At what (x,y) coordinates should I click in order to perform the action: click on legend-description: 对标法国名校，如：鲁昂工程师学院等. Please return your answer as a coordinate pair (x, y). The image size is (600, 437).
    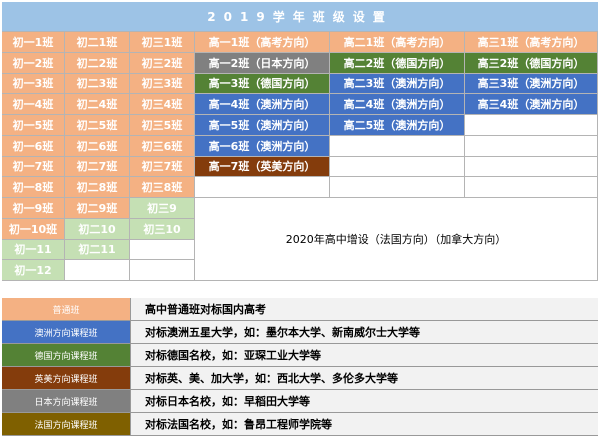
    Looking at the image, I should click on (364, 424).